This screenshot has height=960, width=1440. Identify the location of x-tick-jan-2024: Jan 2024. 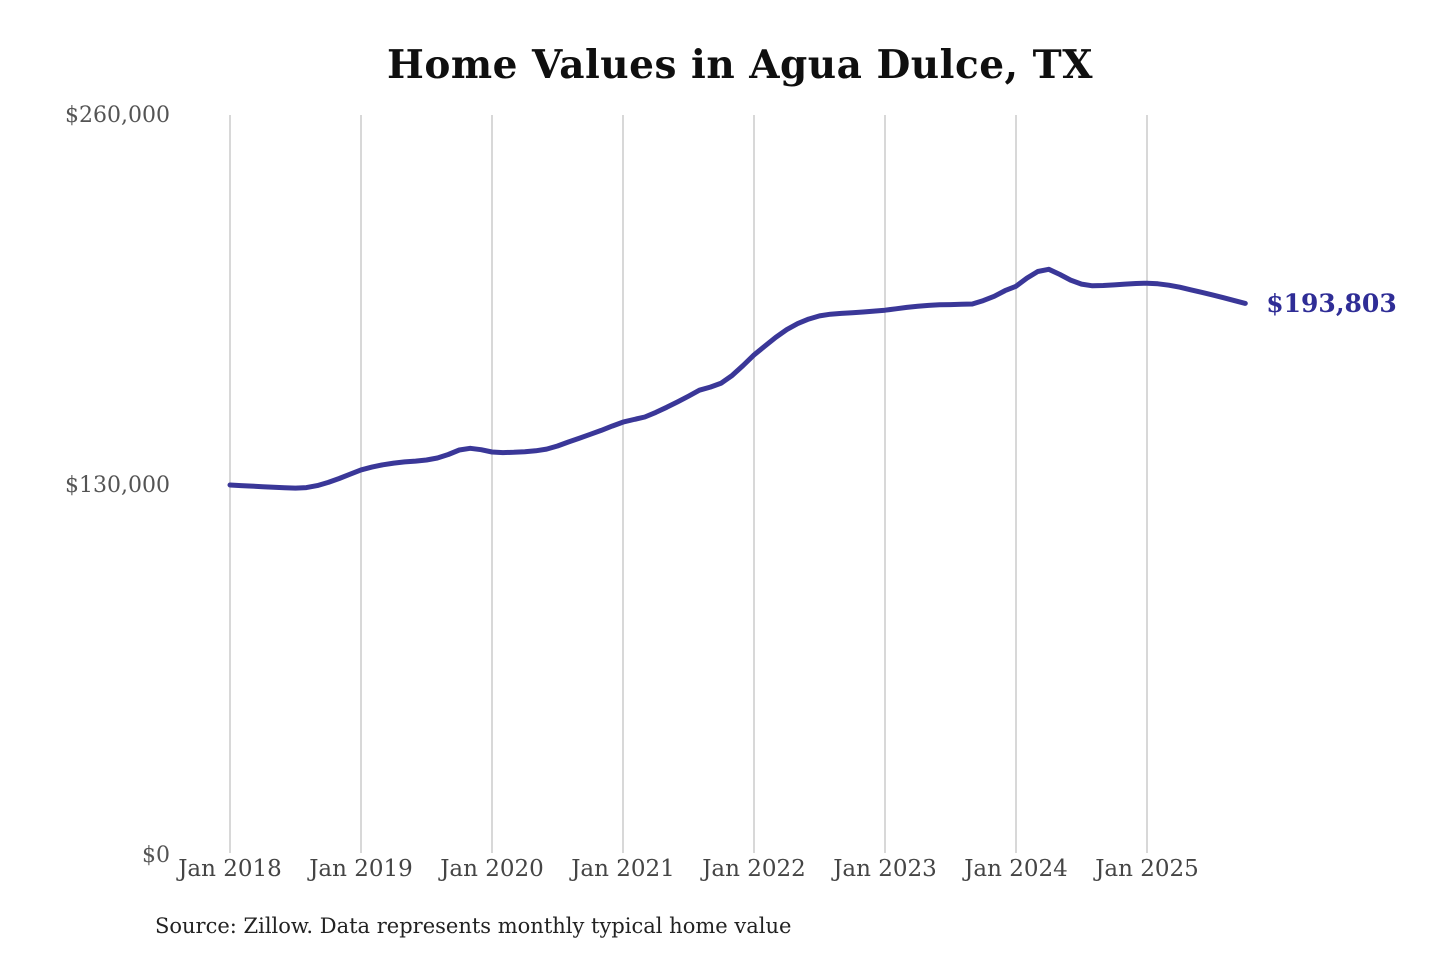
(1016, 869).